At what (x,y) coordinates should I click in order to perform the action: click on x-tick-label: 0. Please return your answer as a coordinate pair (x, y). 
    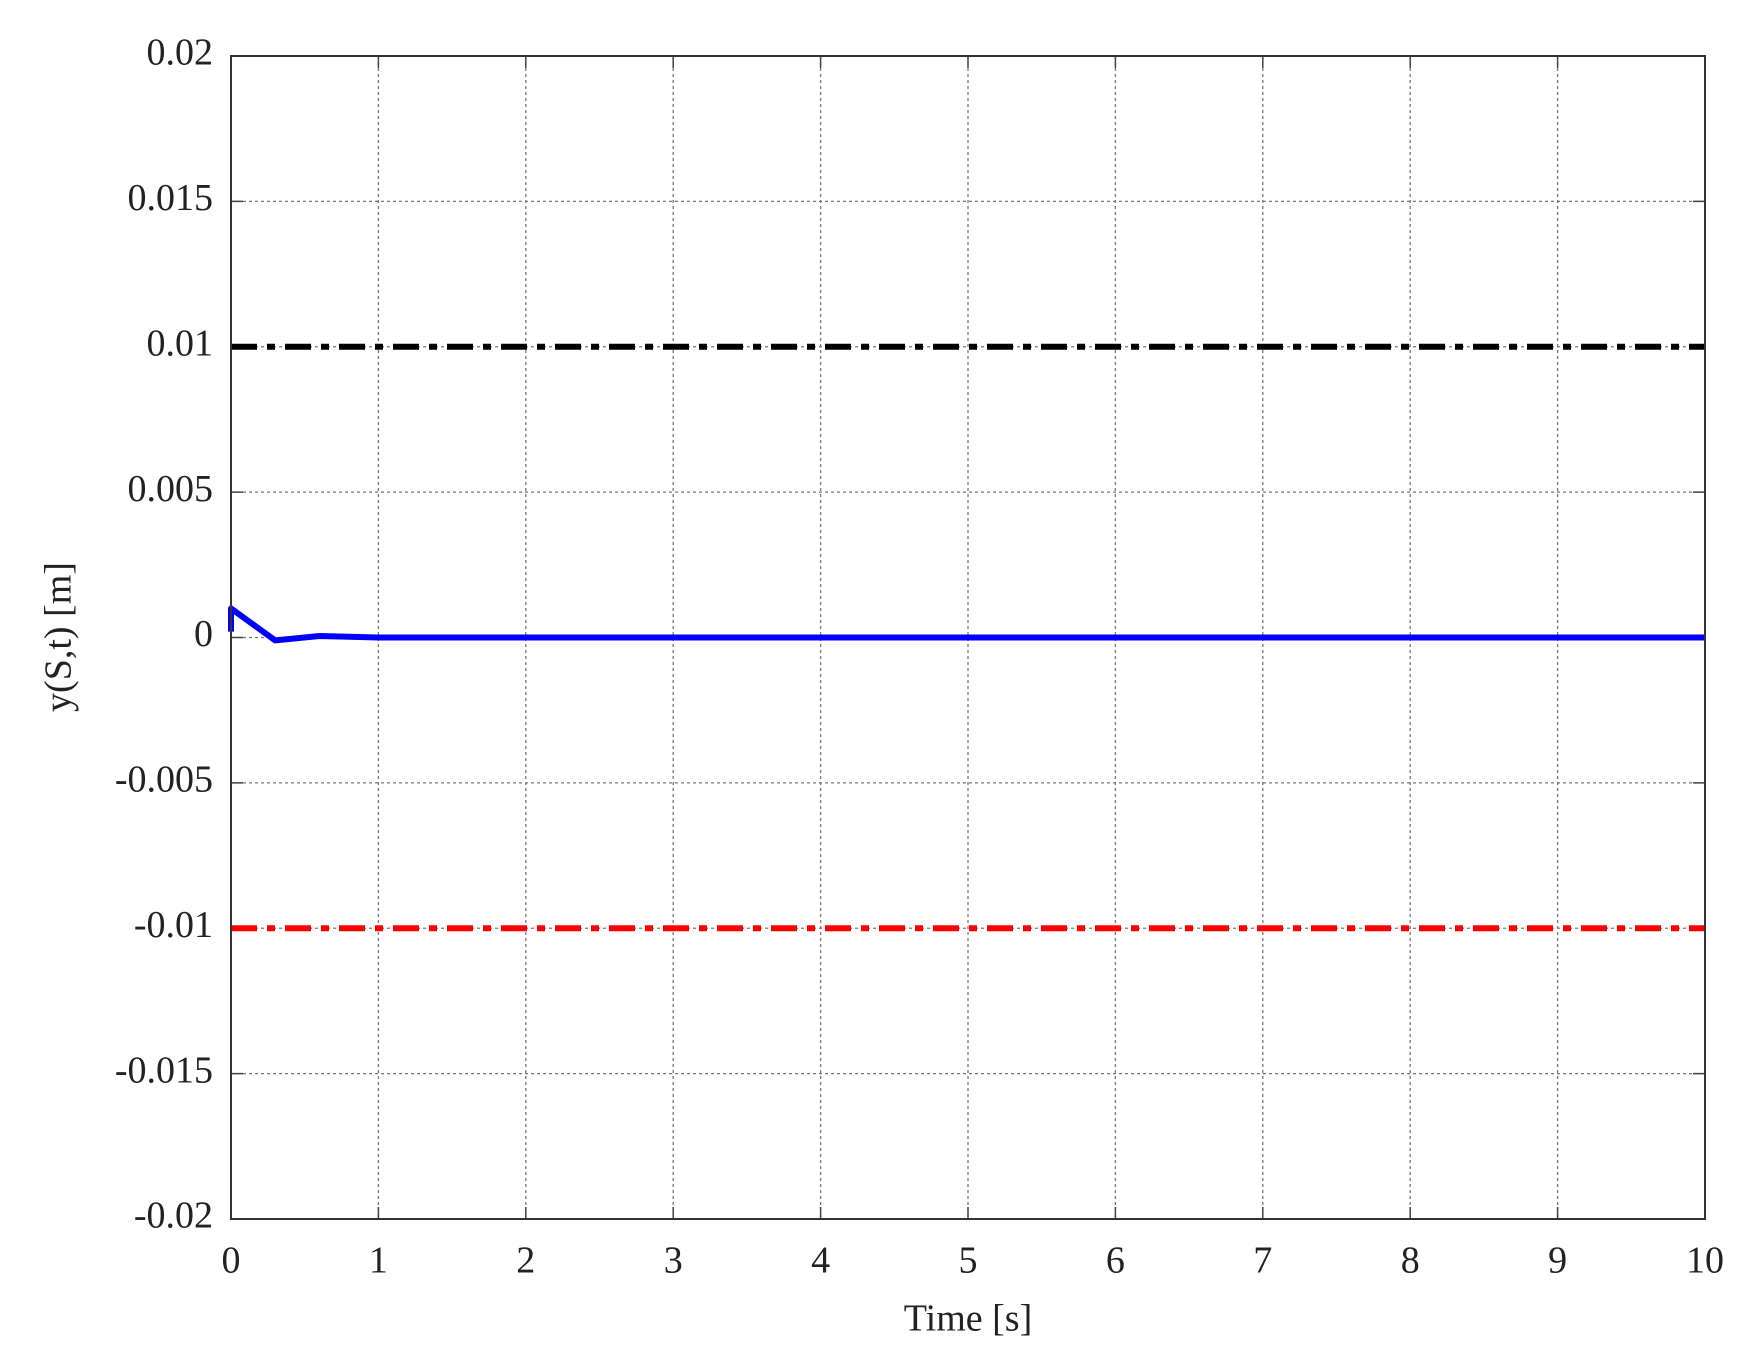
    Looking at the image, I should click on (231, 1261).